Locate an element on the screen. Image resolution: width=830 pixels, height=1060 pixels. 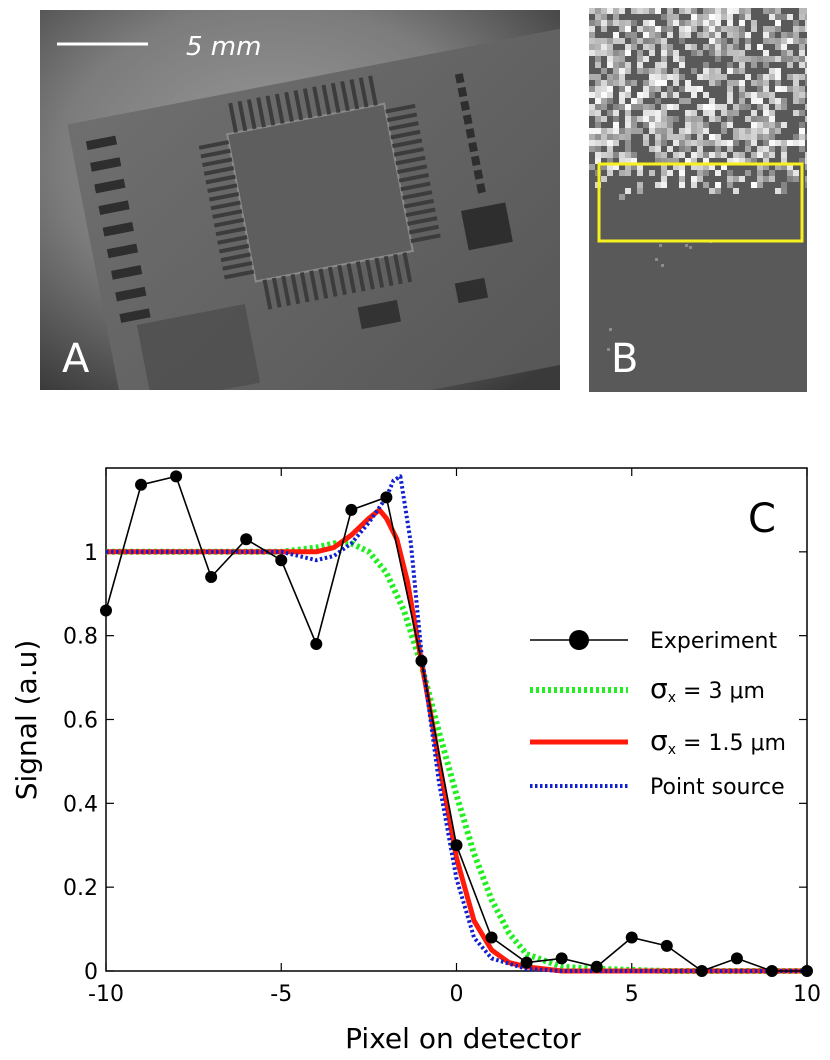
y-tick-label: 0.4 is located at coordinates (80, 804).